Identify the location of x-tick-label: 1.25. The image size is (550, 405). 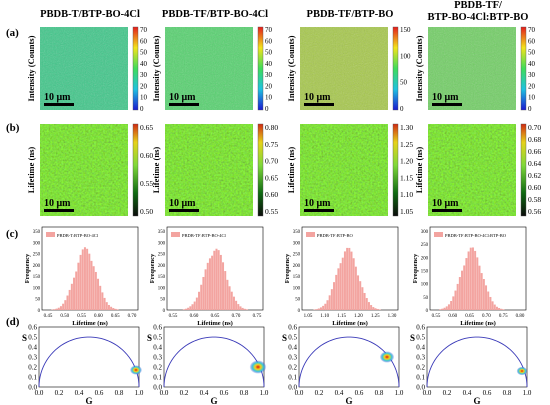
(375, 316).